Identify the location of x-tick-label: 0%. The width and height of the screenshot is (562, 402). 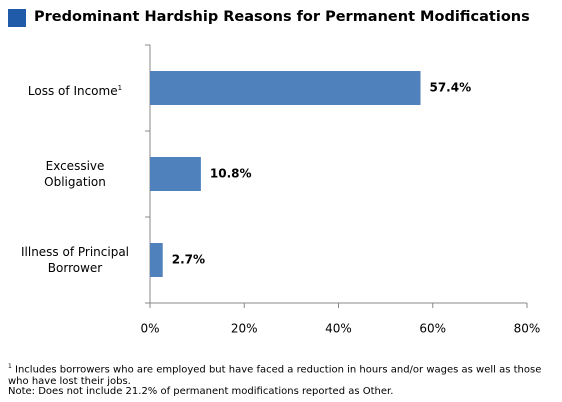
(149, 329).